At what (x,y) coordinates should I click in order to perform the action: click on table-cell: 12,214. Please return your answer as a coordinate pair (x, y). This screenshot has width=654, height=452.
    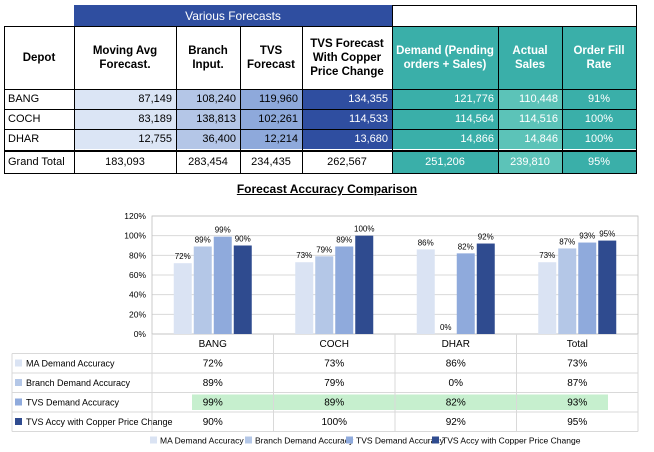
    Looking at the image, I should click on (271, 139).